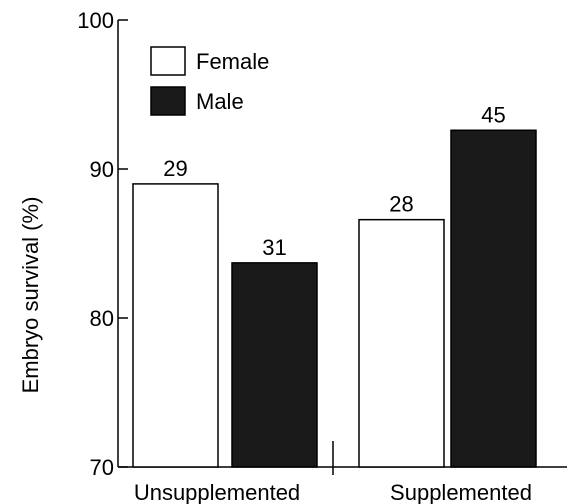 The width and height of the screenshot is (569, 504). I want to click on bar-count-label: 45, so click(493, 114).